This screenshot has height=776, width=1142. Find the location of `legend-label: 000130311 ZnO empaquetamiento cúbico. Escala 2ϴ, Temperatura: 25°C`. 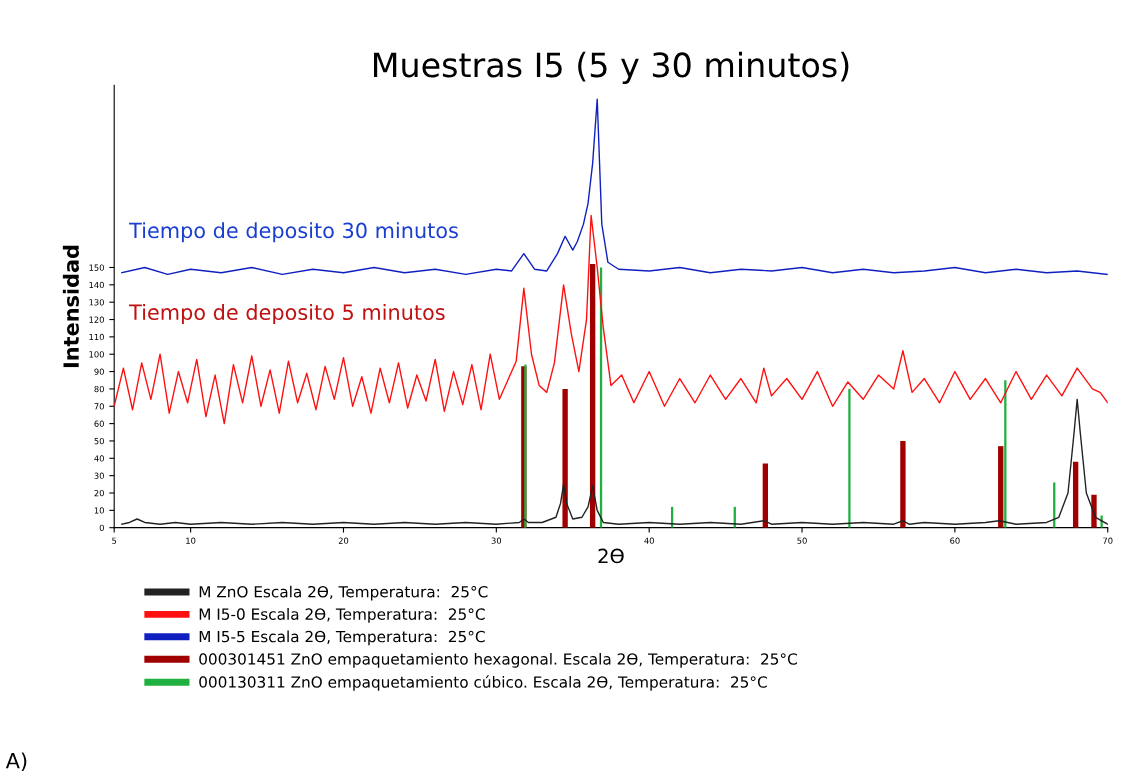

legend-label: 000130311 ZnO empaquetamiento cúbico. Escala 2ϴ, Temperatura: 25°C is located at coordinates (483, 683).